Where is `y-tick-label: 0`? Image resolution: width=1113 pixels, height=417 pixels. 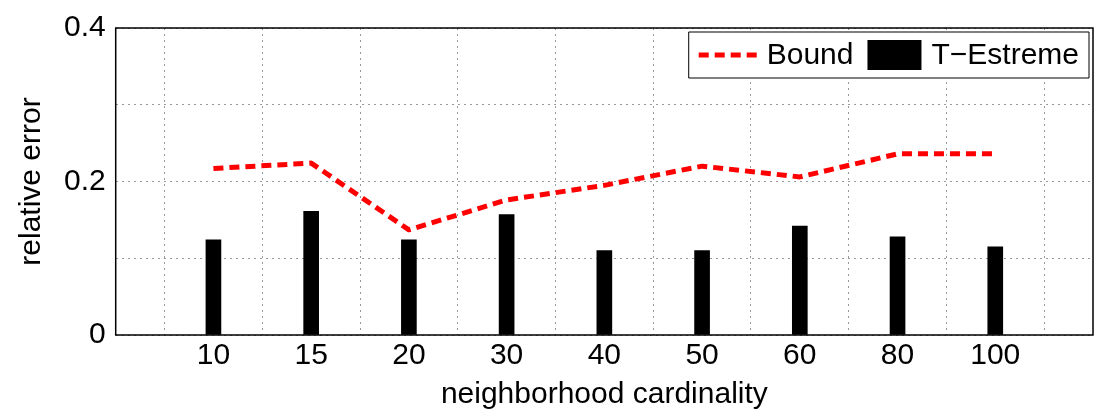 y-tick-label: 0 is located at coordinates (97, 333).